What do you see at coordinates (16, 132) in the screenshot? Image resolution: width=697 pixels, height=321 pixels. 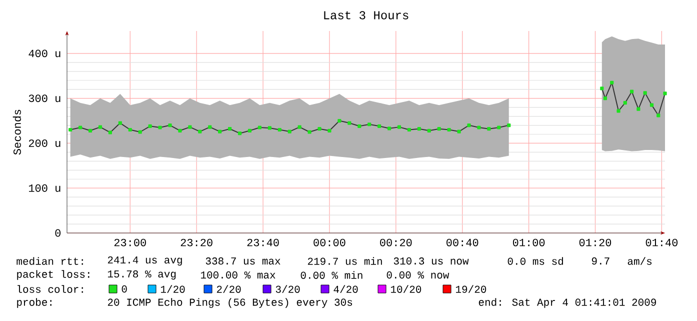 I see `y-axis-title: Seconds` at bounding box center [16, 132].